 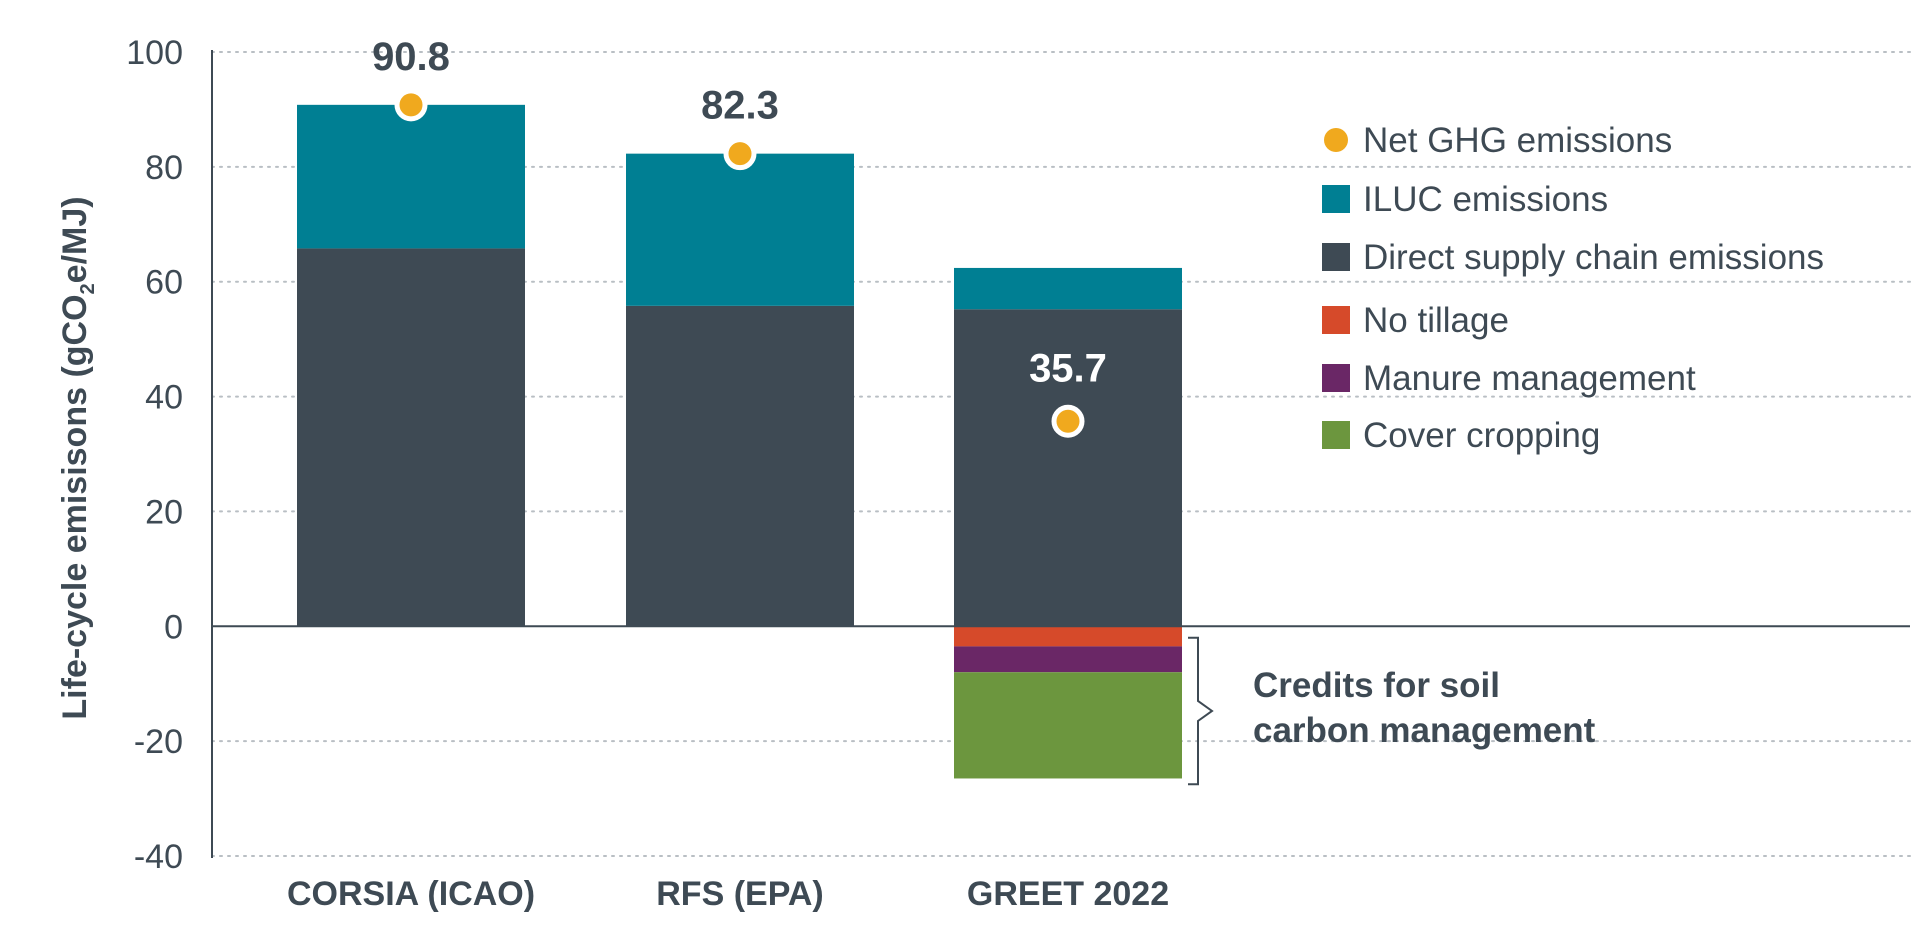 What do you see at coordinates (1068, 288) in the screenshot?
I see `bar-greet-2022-iluc-emissions` at bounding box center [1068, 288].